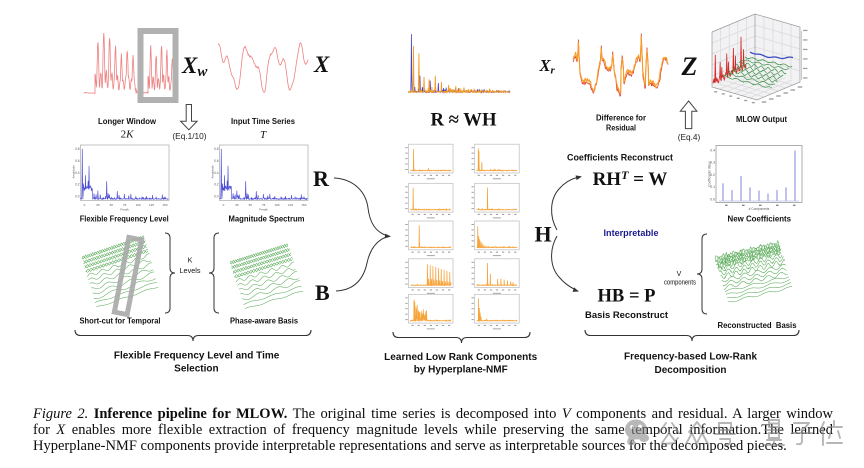 This screenshot has width=864, height=468. I want to click on svg-text: Frequency-based Low-Rank, so click(690, 357).